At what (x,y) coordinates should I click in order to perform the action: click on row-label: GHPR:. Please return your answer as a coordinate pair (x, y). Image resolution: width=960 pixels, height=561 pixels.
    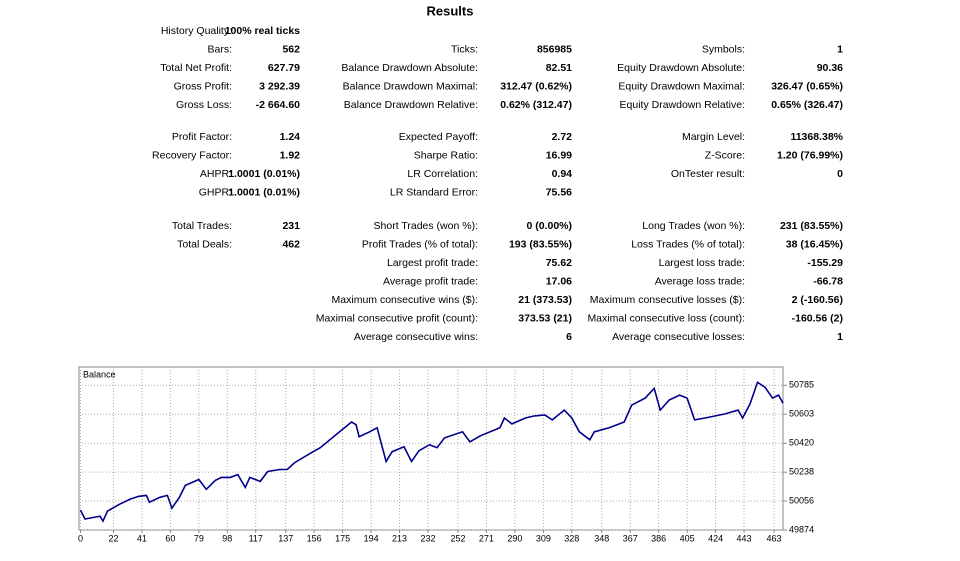
    Looking at the image, I should click on (215, 192).